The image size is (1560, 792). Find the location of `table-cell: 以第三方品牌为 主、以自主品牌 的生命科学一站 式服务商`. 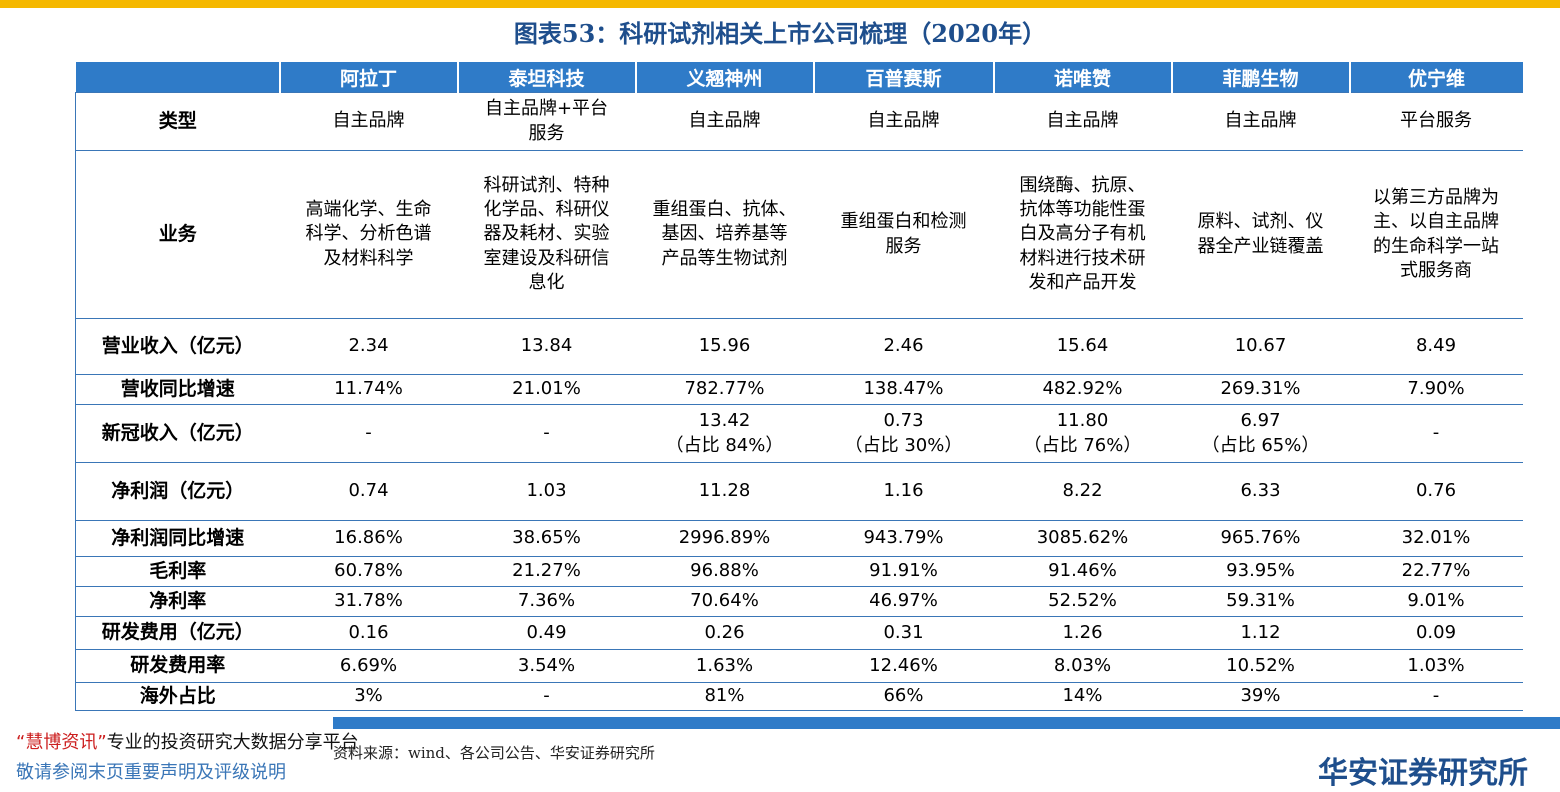

table-cell: 以第三方品牌为 主、以自主品牌 的生命科学一站 式服务商 is located at coordinates (1436, 234).